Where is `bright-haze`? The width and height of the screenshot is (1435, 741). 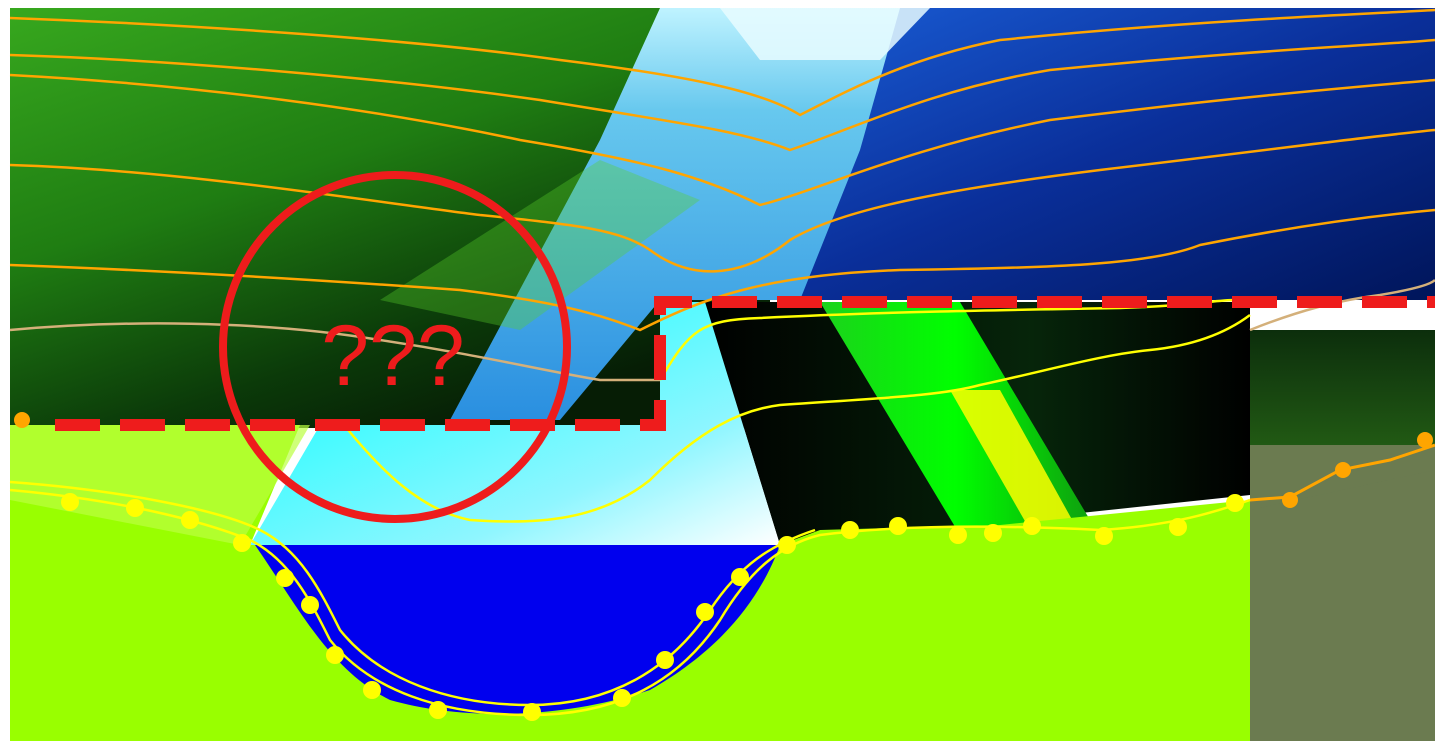
bright-haze is located at coordinates (825, 34).